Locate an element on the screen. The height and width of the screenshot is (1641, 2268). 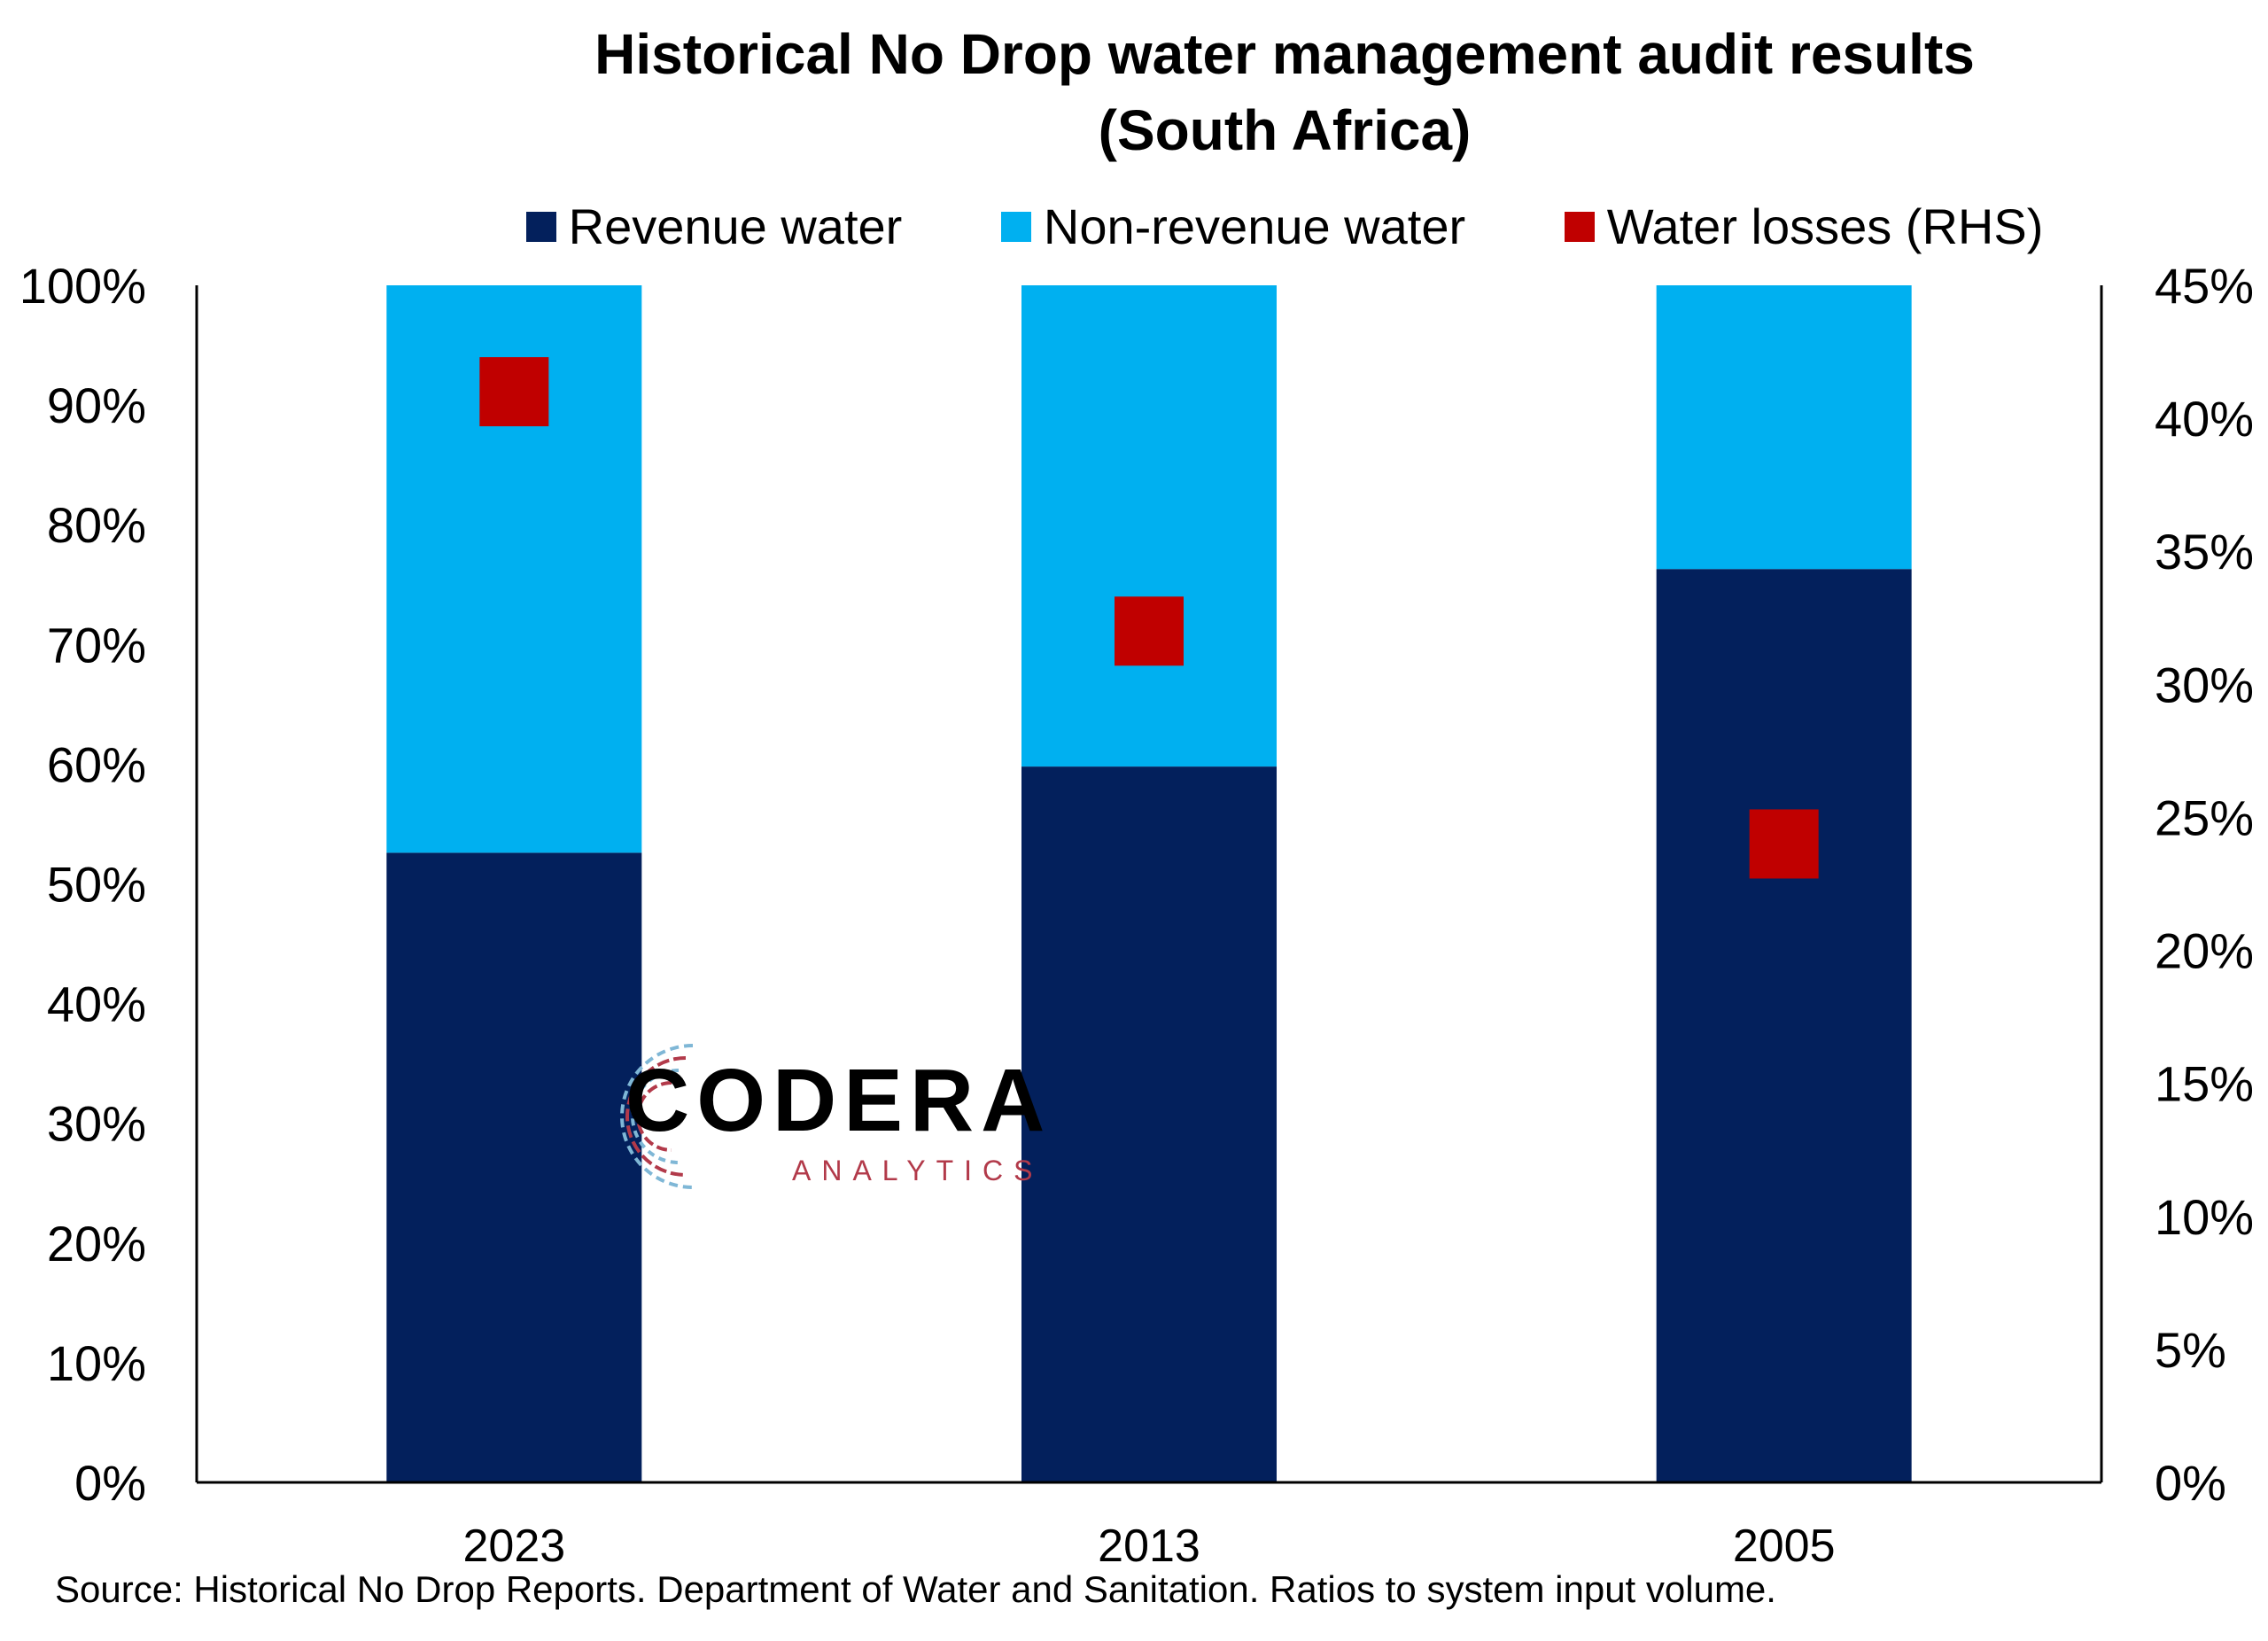
y-right-tick-label: 5% is located at coordinates (2190, 1350).